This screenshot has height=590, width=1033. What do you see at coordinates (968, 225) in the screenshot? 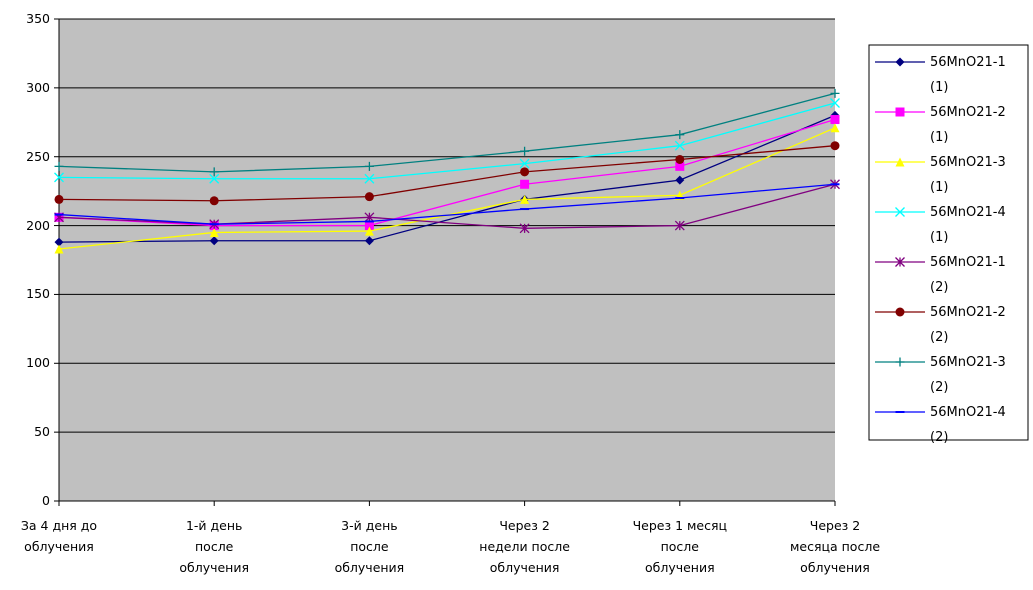
I see `legend-label: 56MnO21-4 (1)` at bounding box center [968, 225].